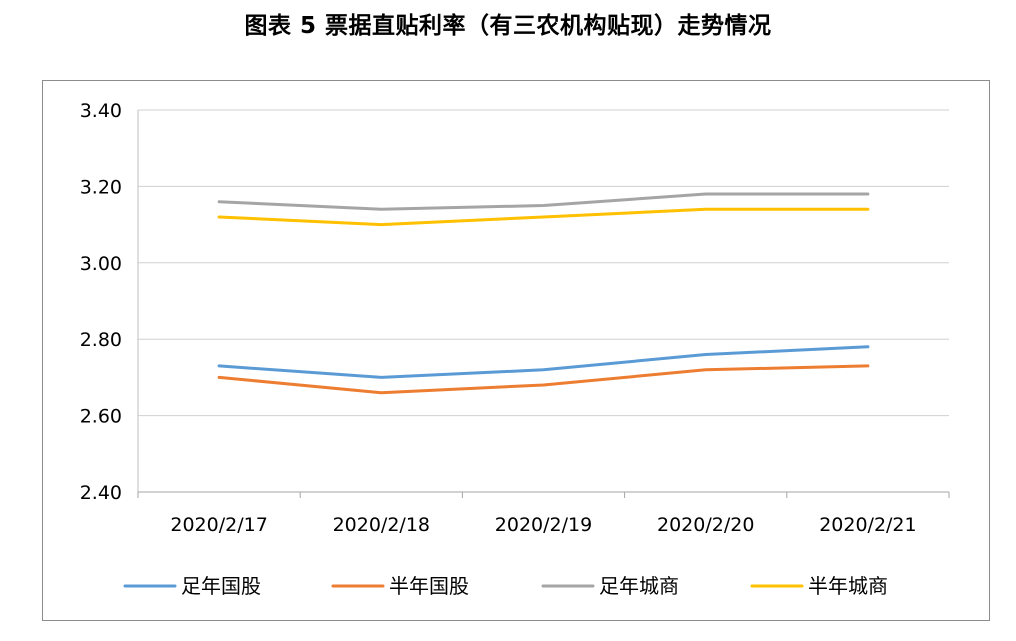  Describe the element at coordinates (429, 586) in the screenshot. I see `legend-label: 半年国股` at that location.